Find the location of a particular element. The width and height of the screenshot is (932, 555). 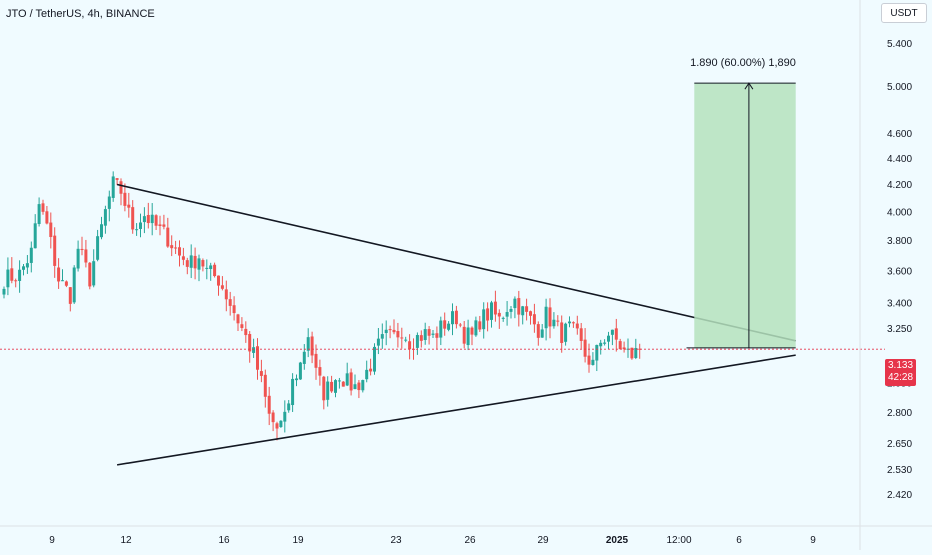

y-tick-label: 4.000 is located at coordinates (899, 212).